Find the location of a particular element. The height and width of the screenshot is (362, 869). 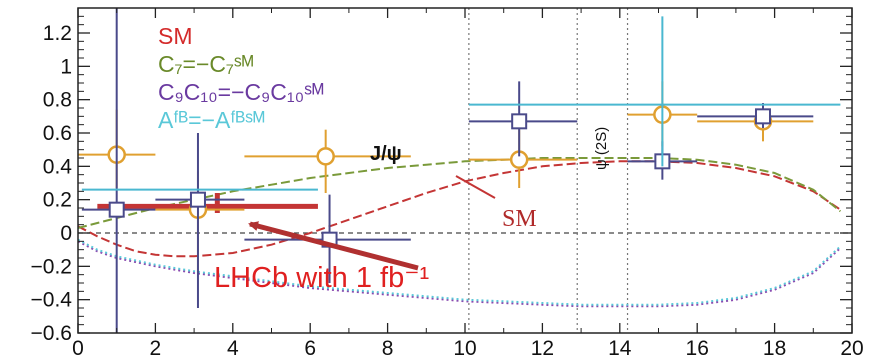

lhcb-arrow is located at coordinates (333, 246).